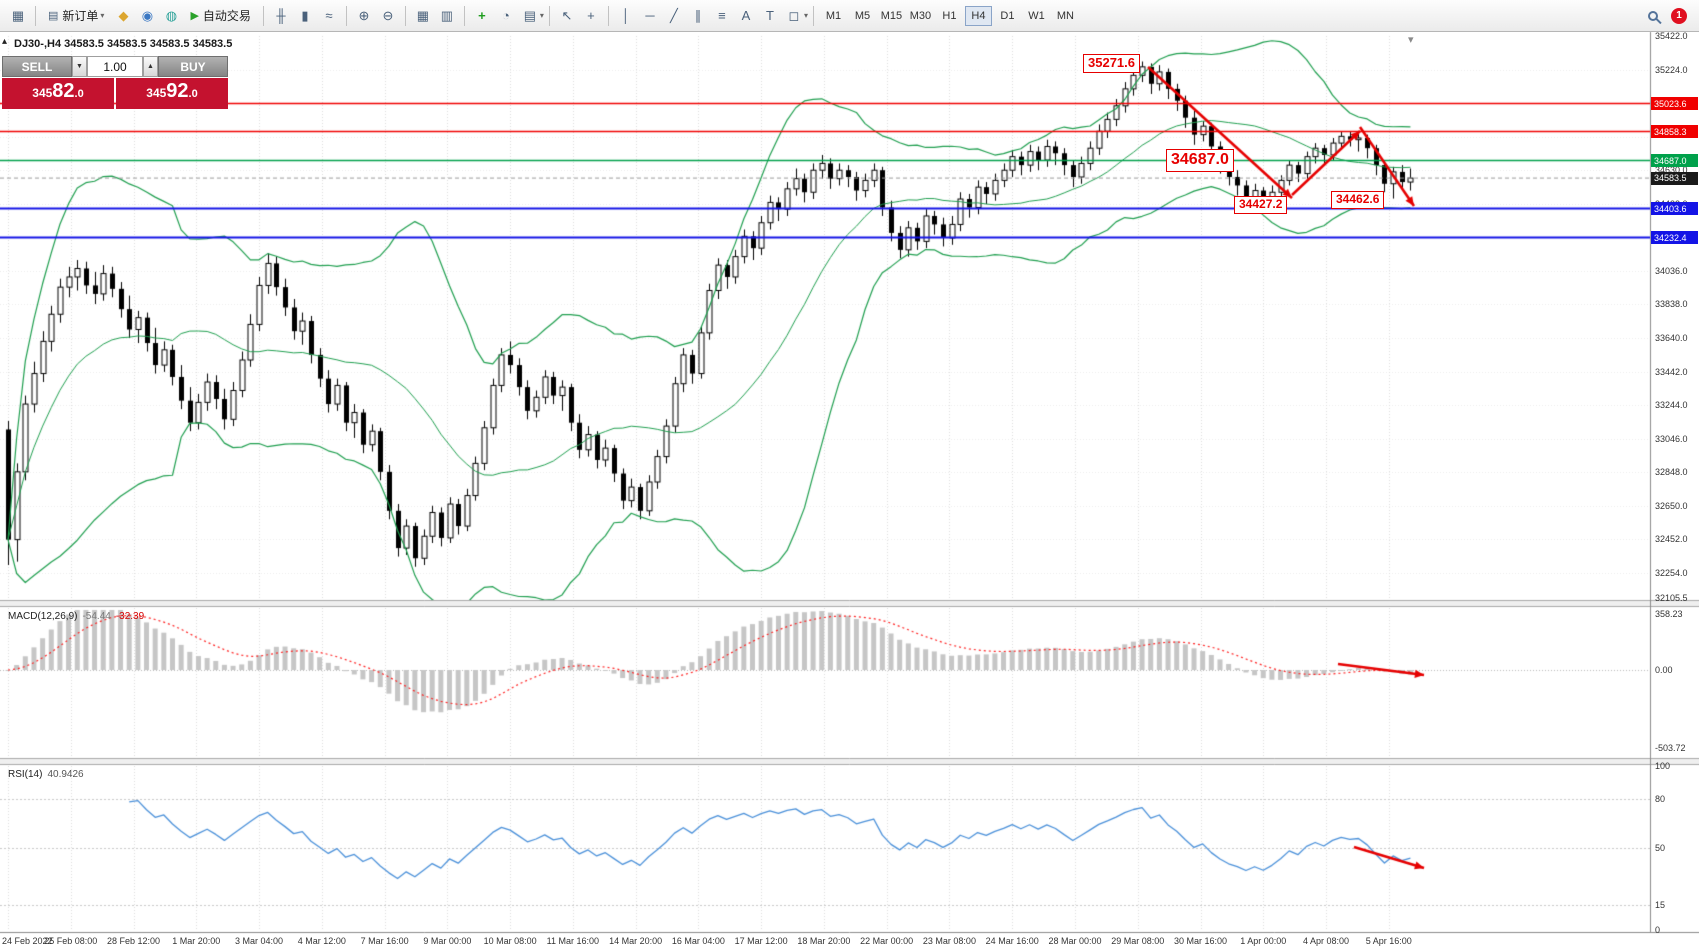  I want to click on time-axis-label: 4 Mar 12:00, so click(321, 941).